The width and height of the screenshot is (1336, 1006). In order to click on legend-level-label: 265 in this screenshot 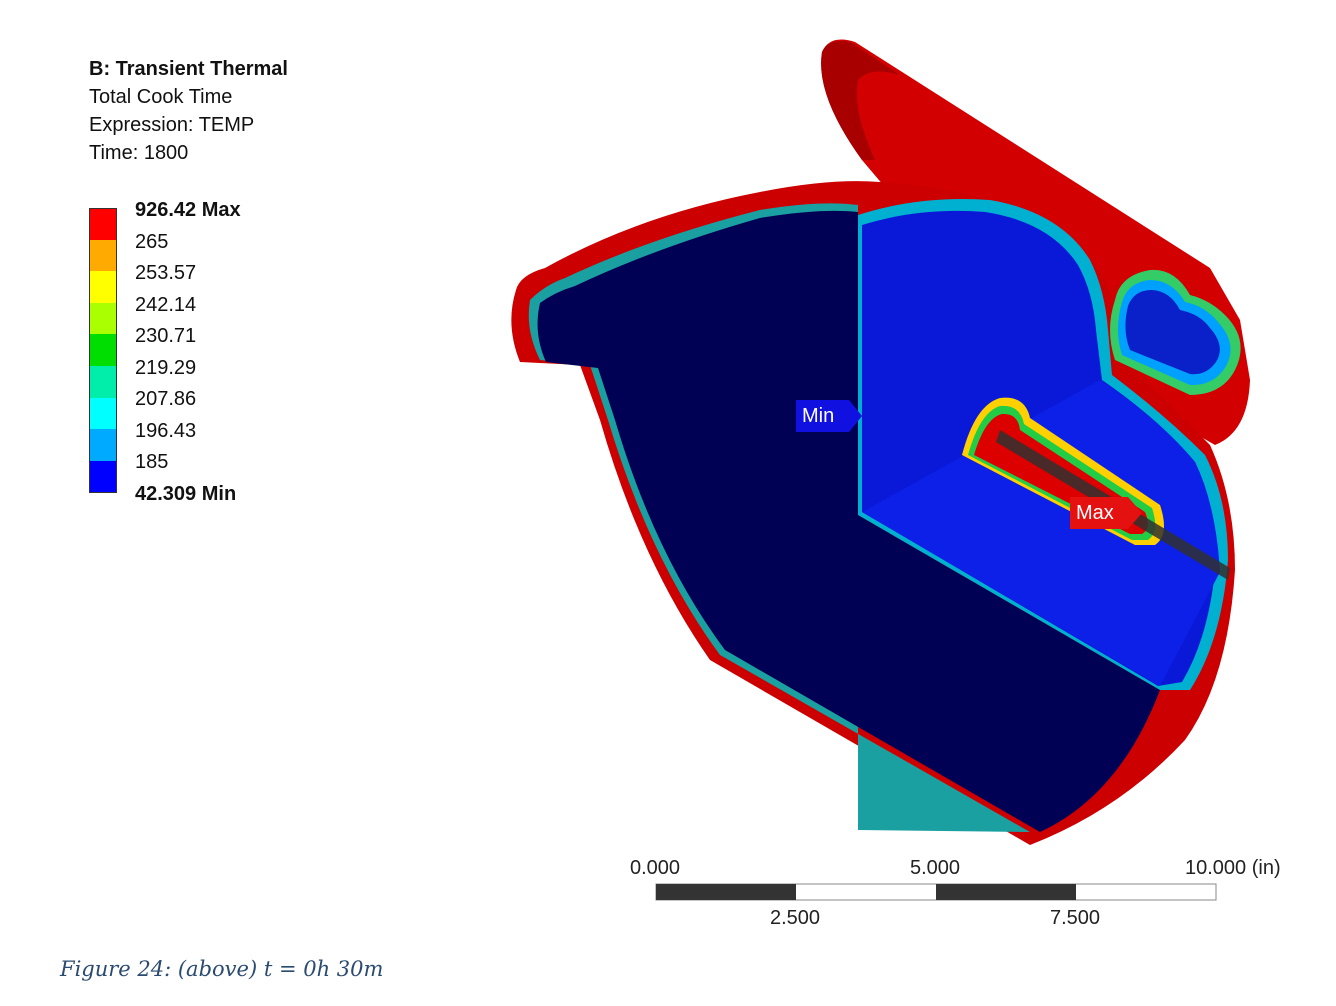, I will do `click(152, 242)`.